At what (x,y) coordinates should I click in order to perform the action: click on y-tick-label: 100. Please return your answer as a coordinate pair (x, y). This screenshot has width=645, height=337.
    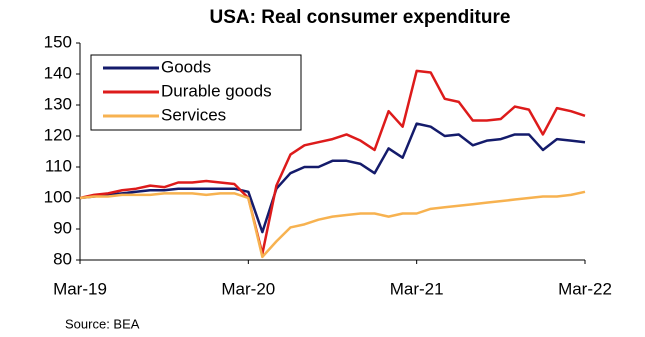
    Looking at the image, I should click on (58, 196).